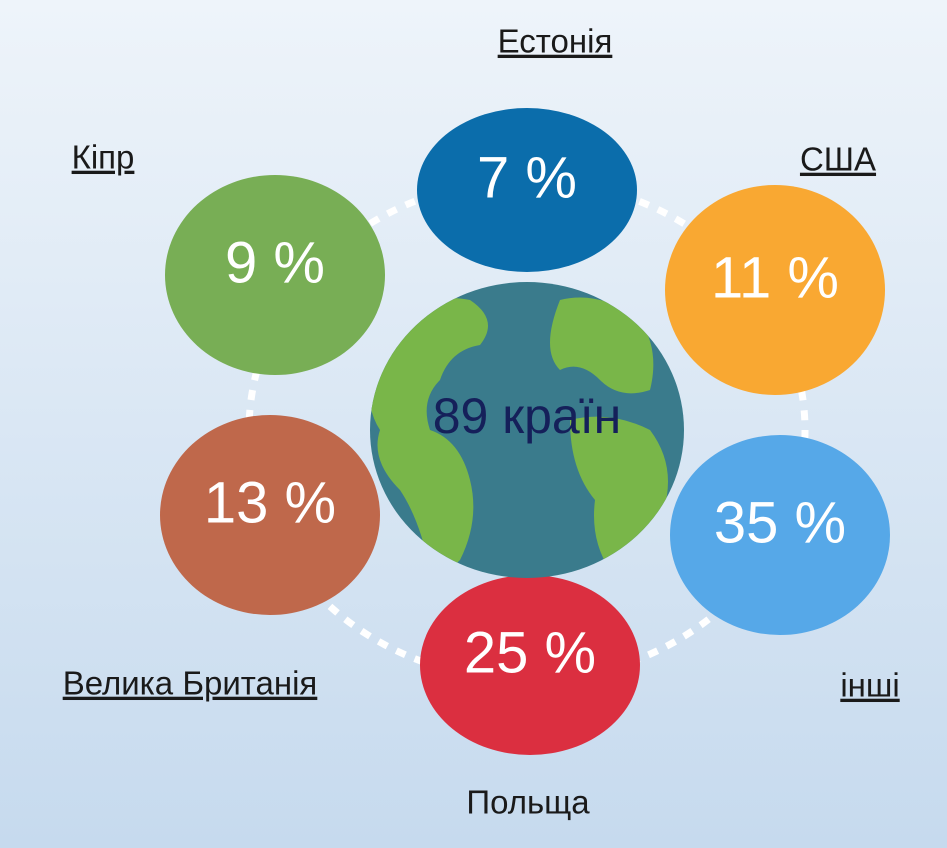  Describe the element at coordinates (103, 157) in the screenshot. I see `node-label: Кіпр` at that location.